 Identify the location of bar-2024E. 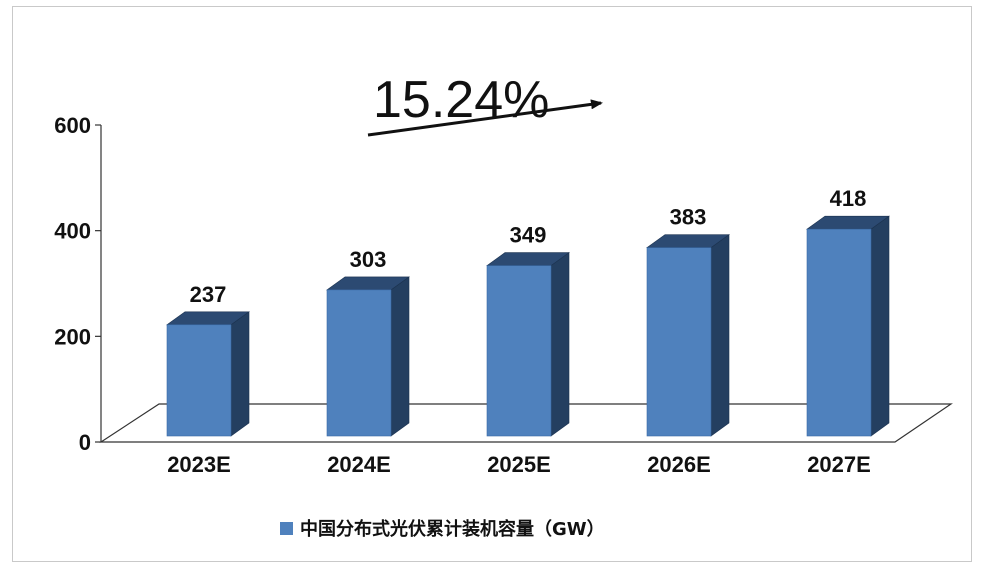
(359, 363).